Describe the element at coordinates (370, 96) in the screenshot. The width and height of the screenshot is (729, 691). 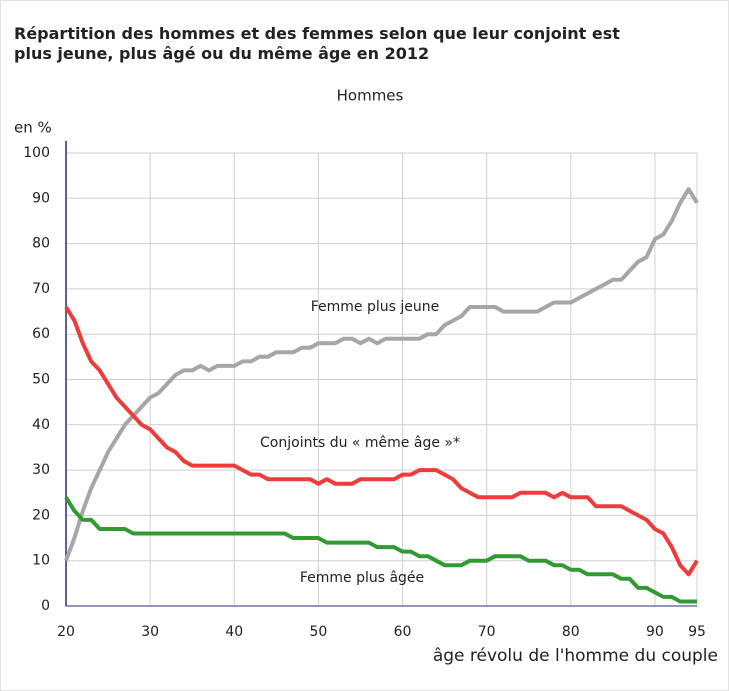
I see `subtitle: Hommes` at that location.